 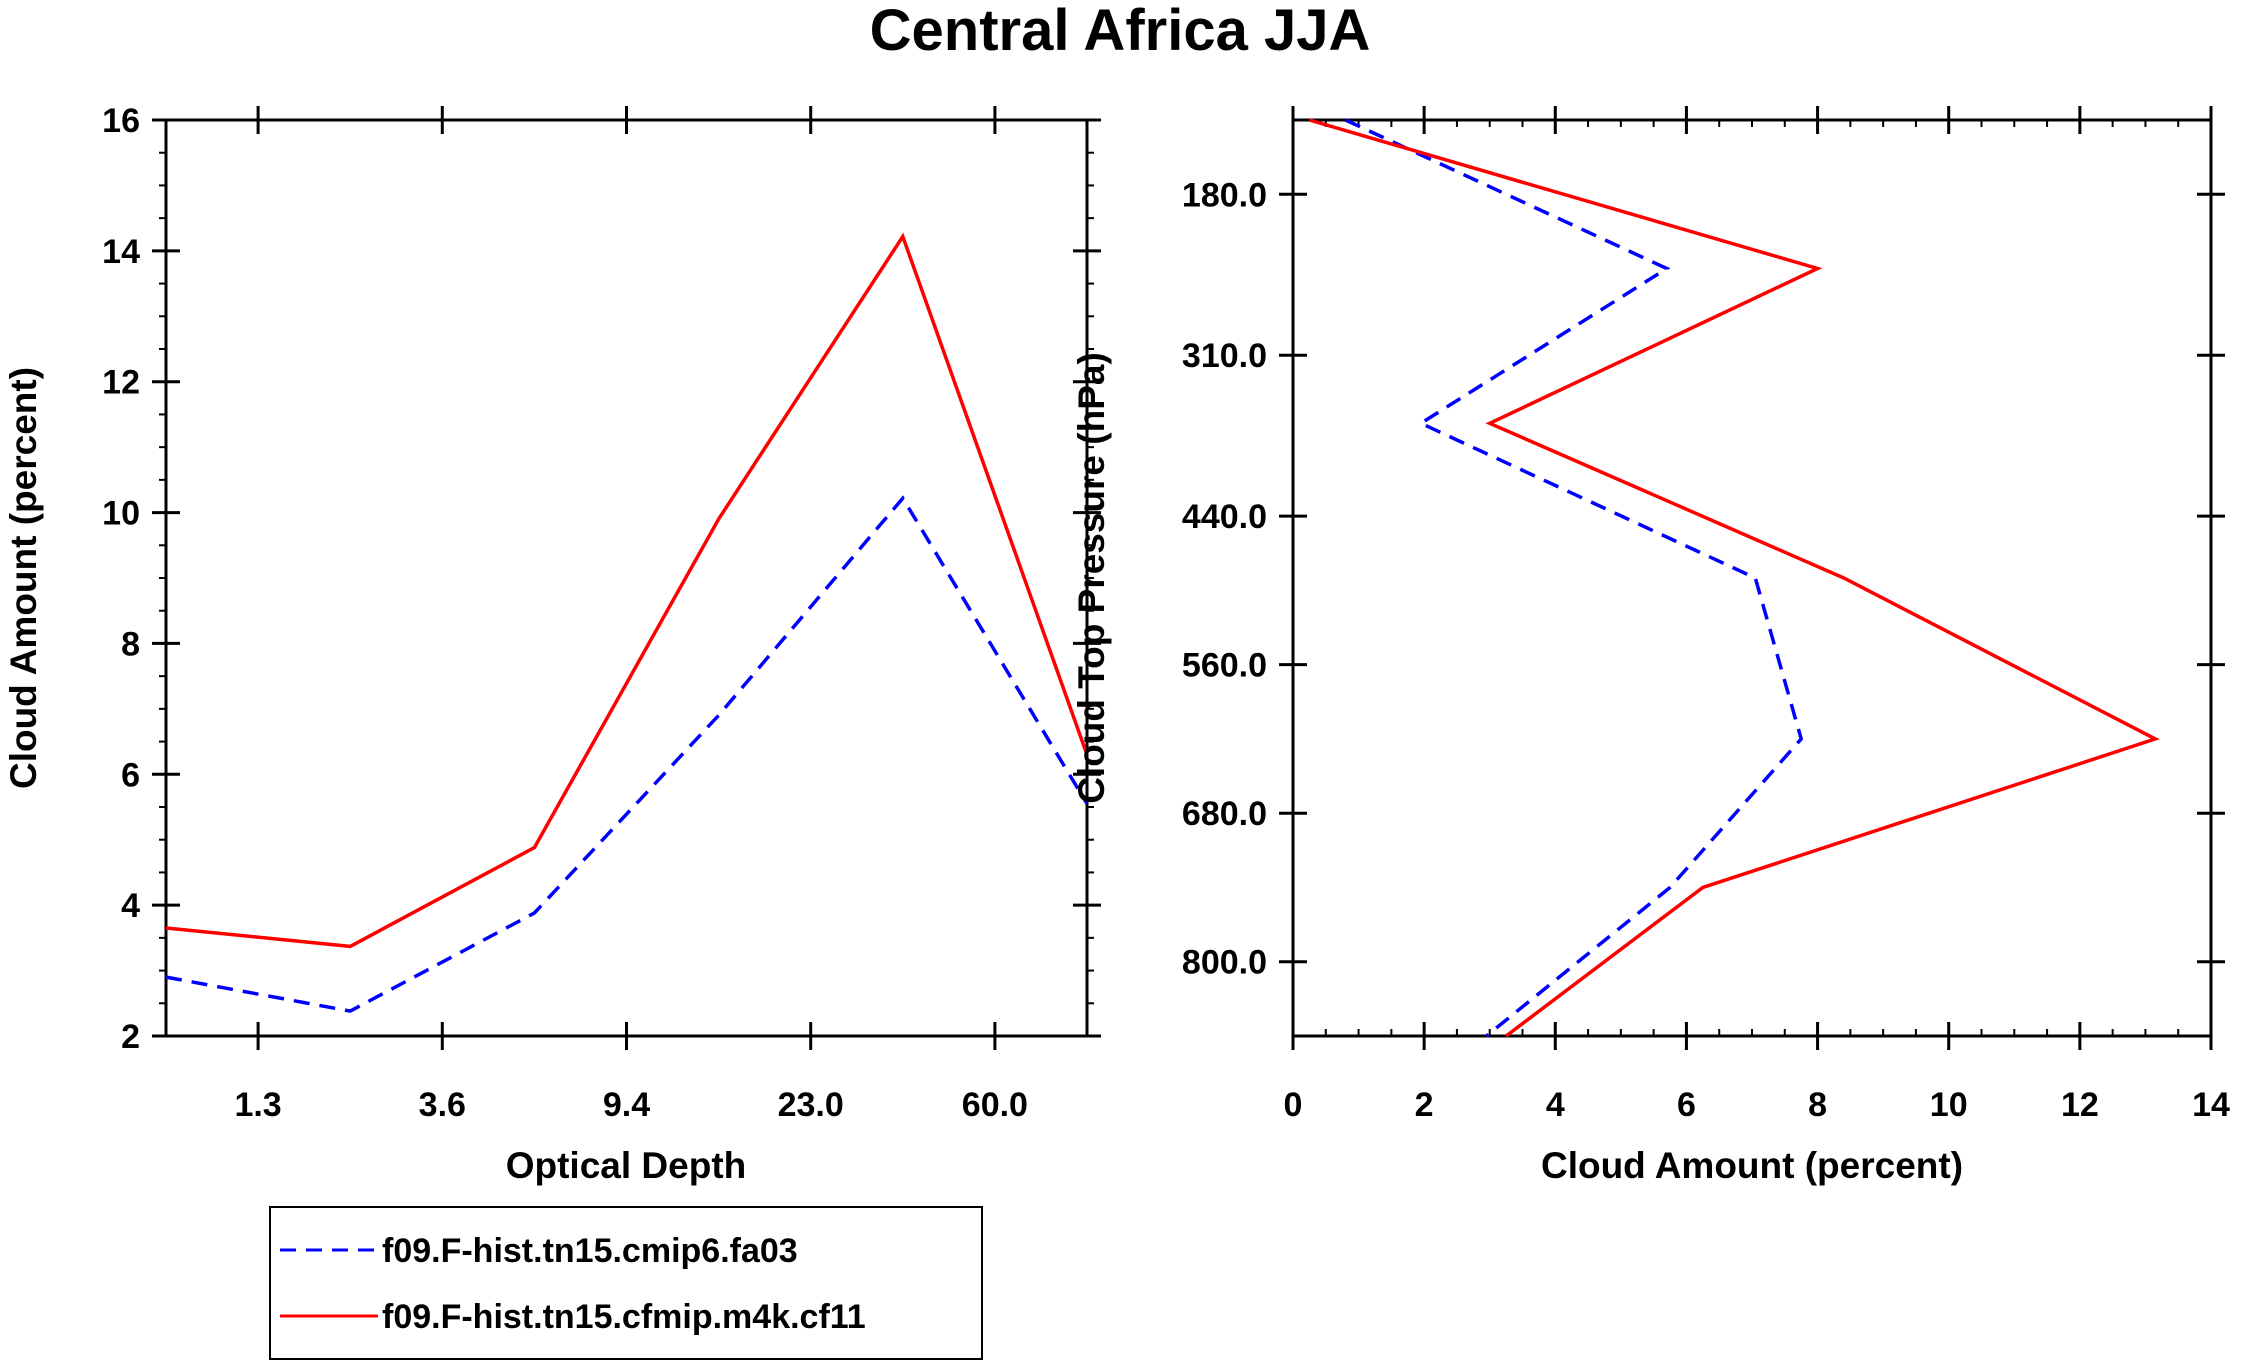 I want to click on legend-box, so click(x=626, y=1283).